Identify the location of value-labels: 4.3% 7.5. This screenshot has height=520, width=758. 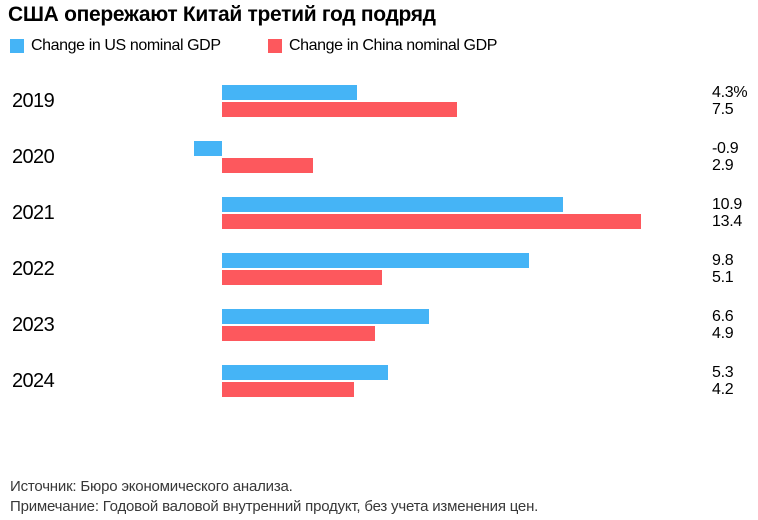
(730, 101).